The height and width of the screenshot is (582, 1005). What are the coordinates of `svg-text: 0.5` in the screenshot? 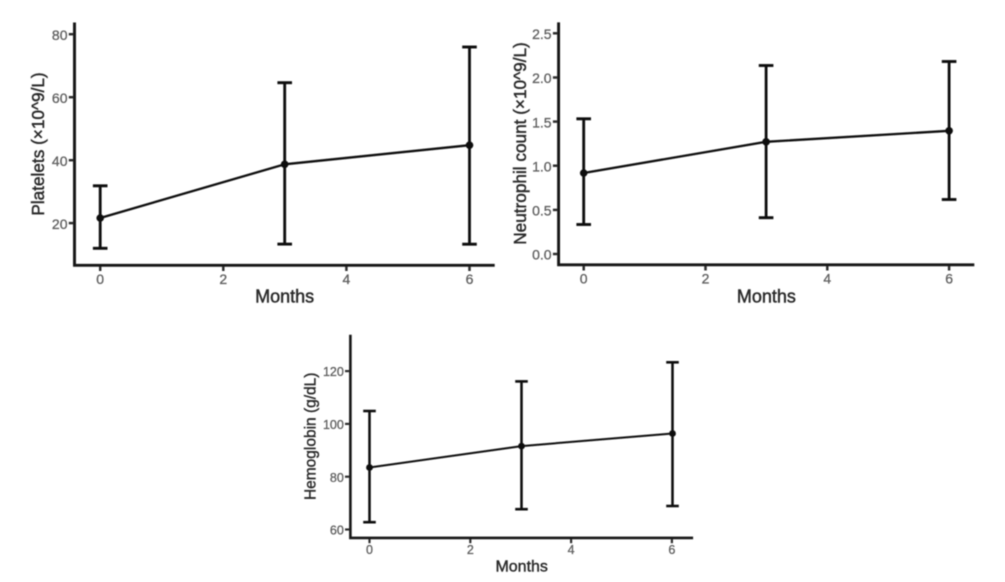 It's located at (542, 211).